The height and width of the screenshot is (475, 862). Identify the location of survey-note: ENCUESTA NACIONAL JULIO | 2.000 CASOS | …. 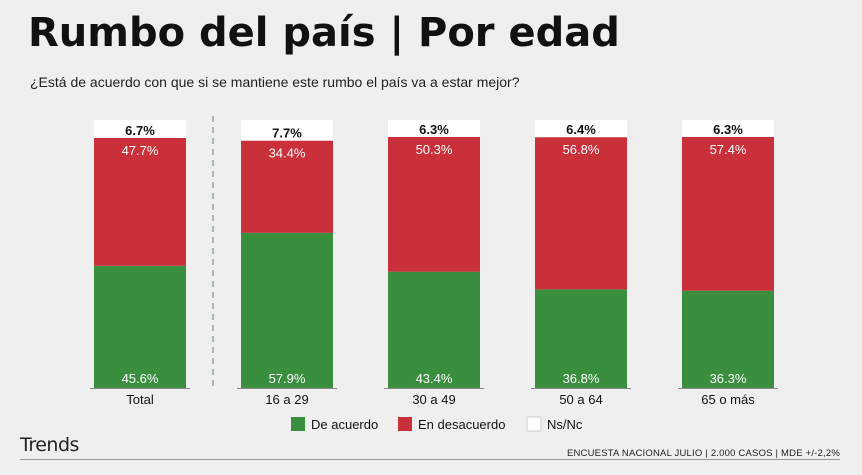
(703, 453).